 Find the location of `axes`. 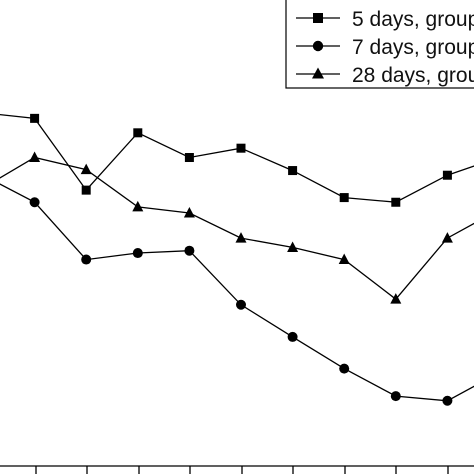

axes is located at coordinates (237, 469).